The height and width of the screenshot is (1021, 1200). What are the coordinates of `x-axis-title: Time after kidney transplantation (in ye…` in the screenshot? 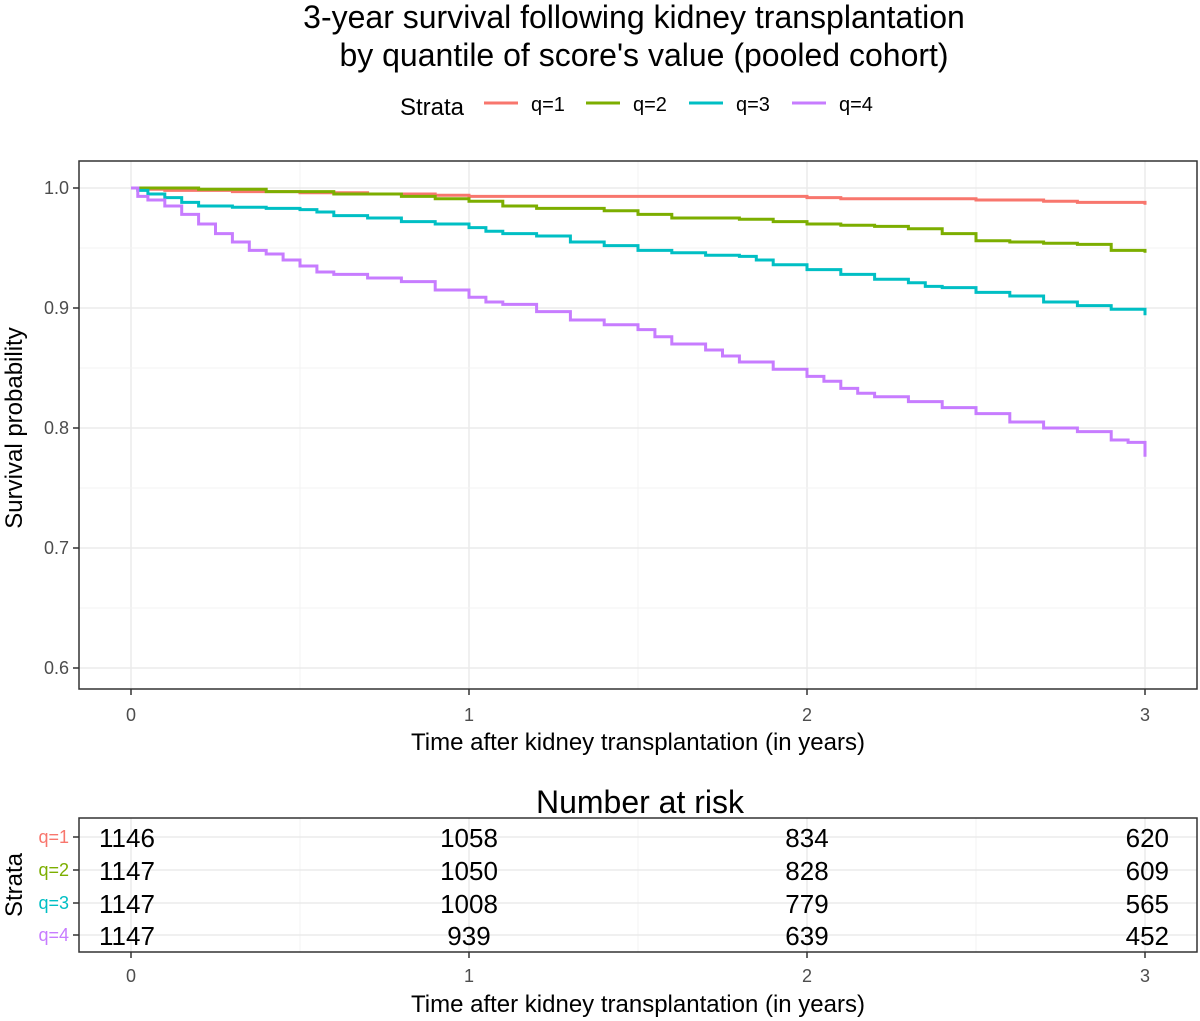 It's located at (638, 742).